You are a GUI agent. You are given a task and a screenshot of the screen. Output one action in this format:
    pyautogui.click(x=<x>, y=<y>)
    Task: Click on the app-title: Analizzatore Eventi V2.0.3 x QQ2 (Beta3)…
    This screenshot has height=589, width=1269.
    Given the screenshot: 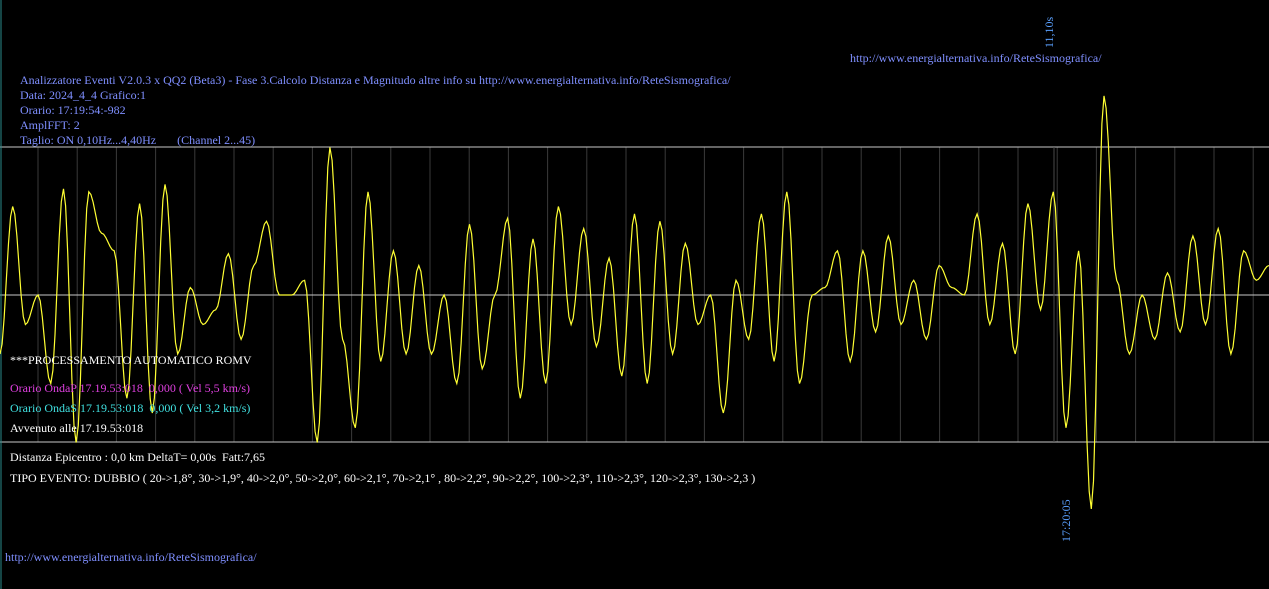 What is the action you would take?
    pyautogui.click(x=375, y=80)
    